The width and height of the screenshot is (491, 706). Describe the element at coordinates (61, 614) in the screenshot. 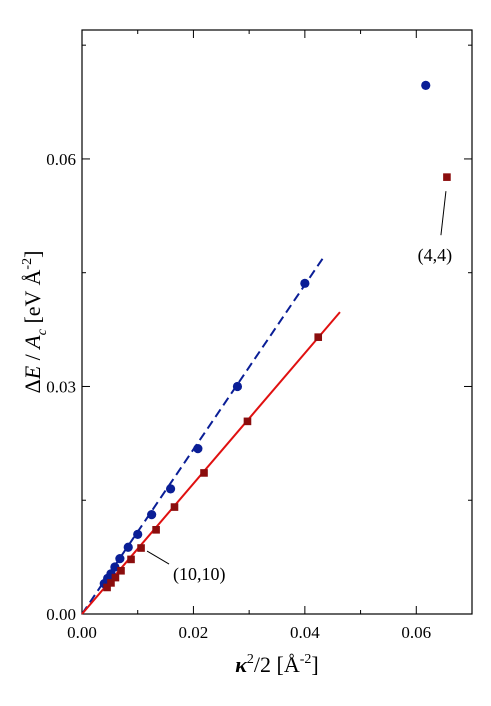

I see `y-tick-label: 0.00` at that location.